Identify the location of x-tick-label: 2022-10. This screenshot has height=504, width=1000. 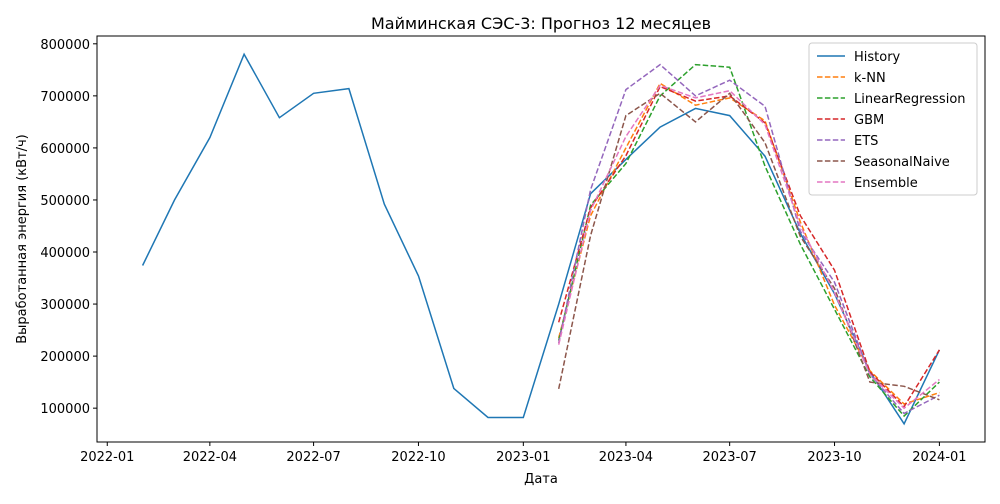
(418, 457).